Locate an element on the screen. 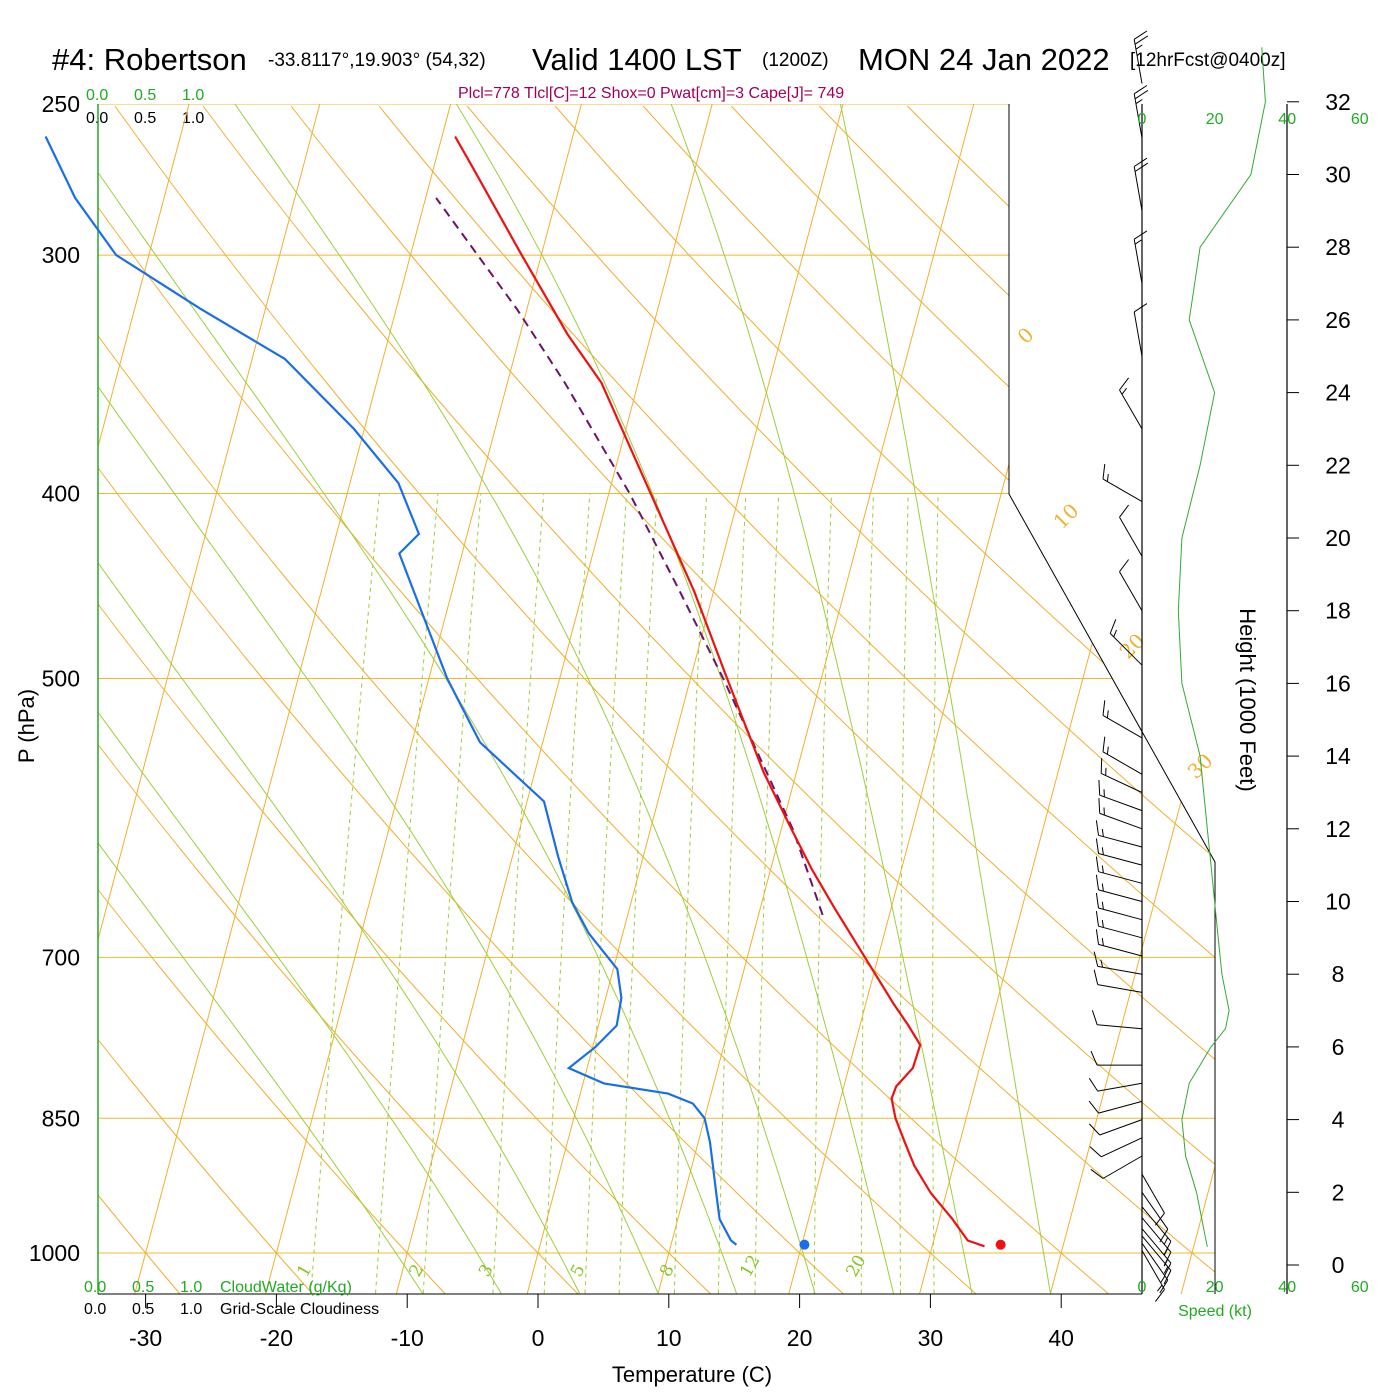 Image resolution: width=1400 pixels, height=1400 pixels. height-tick-label: 0 is located at coordinates (1338, 1265).